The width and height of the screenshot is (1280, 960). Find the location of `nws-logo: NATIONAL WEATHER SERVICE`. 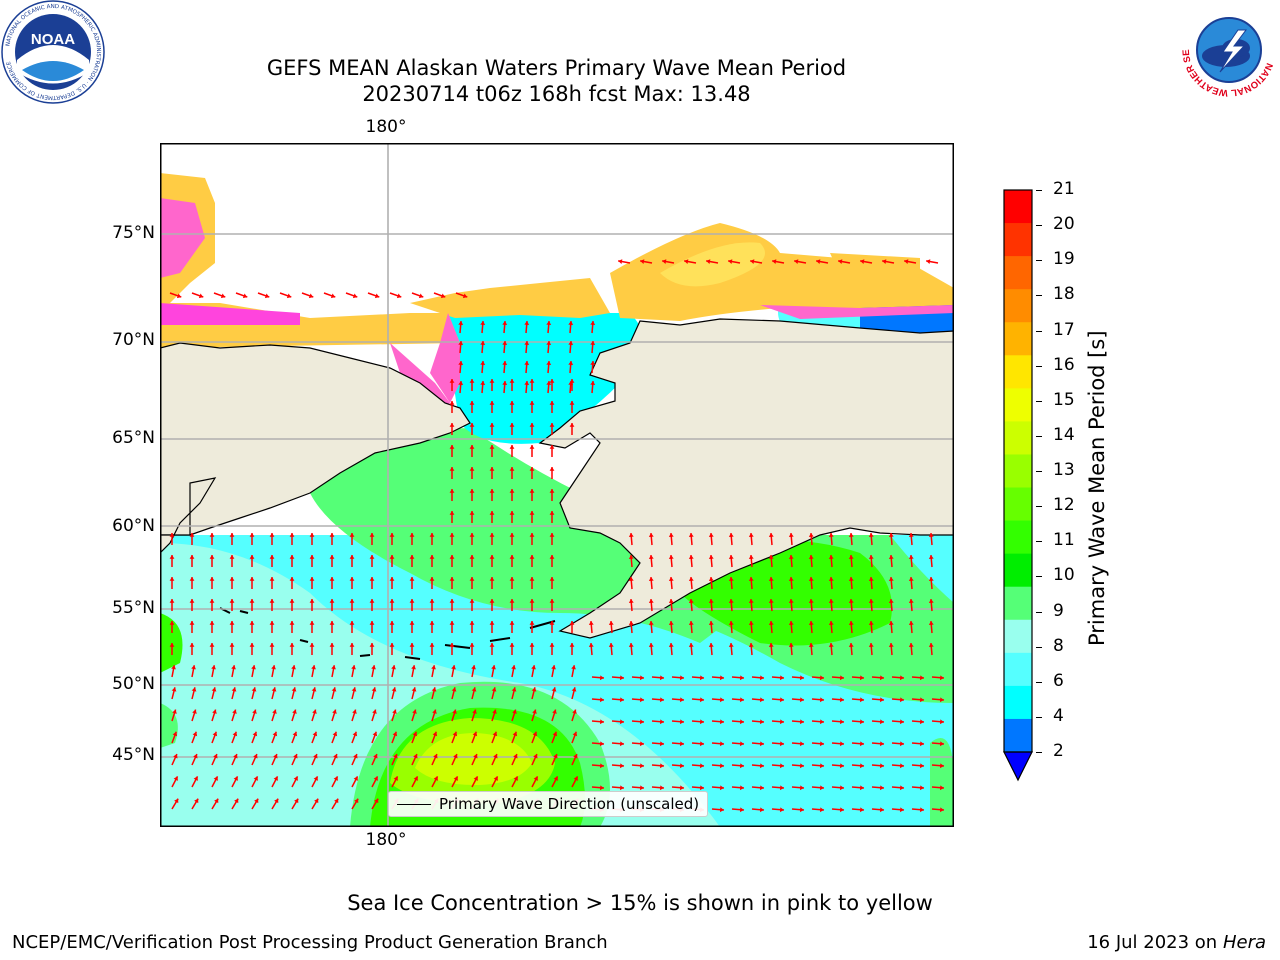

nws-logo: NATIONAL WEATHER SERVICE is located at coordinates (1227, 50).